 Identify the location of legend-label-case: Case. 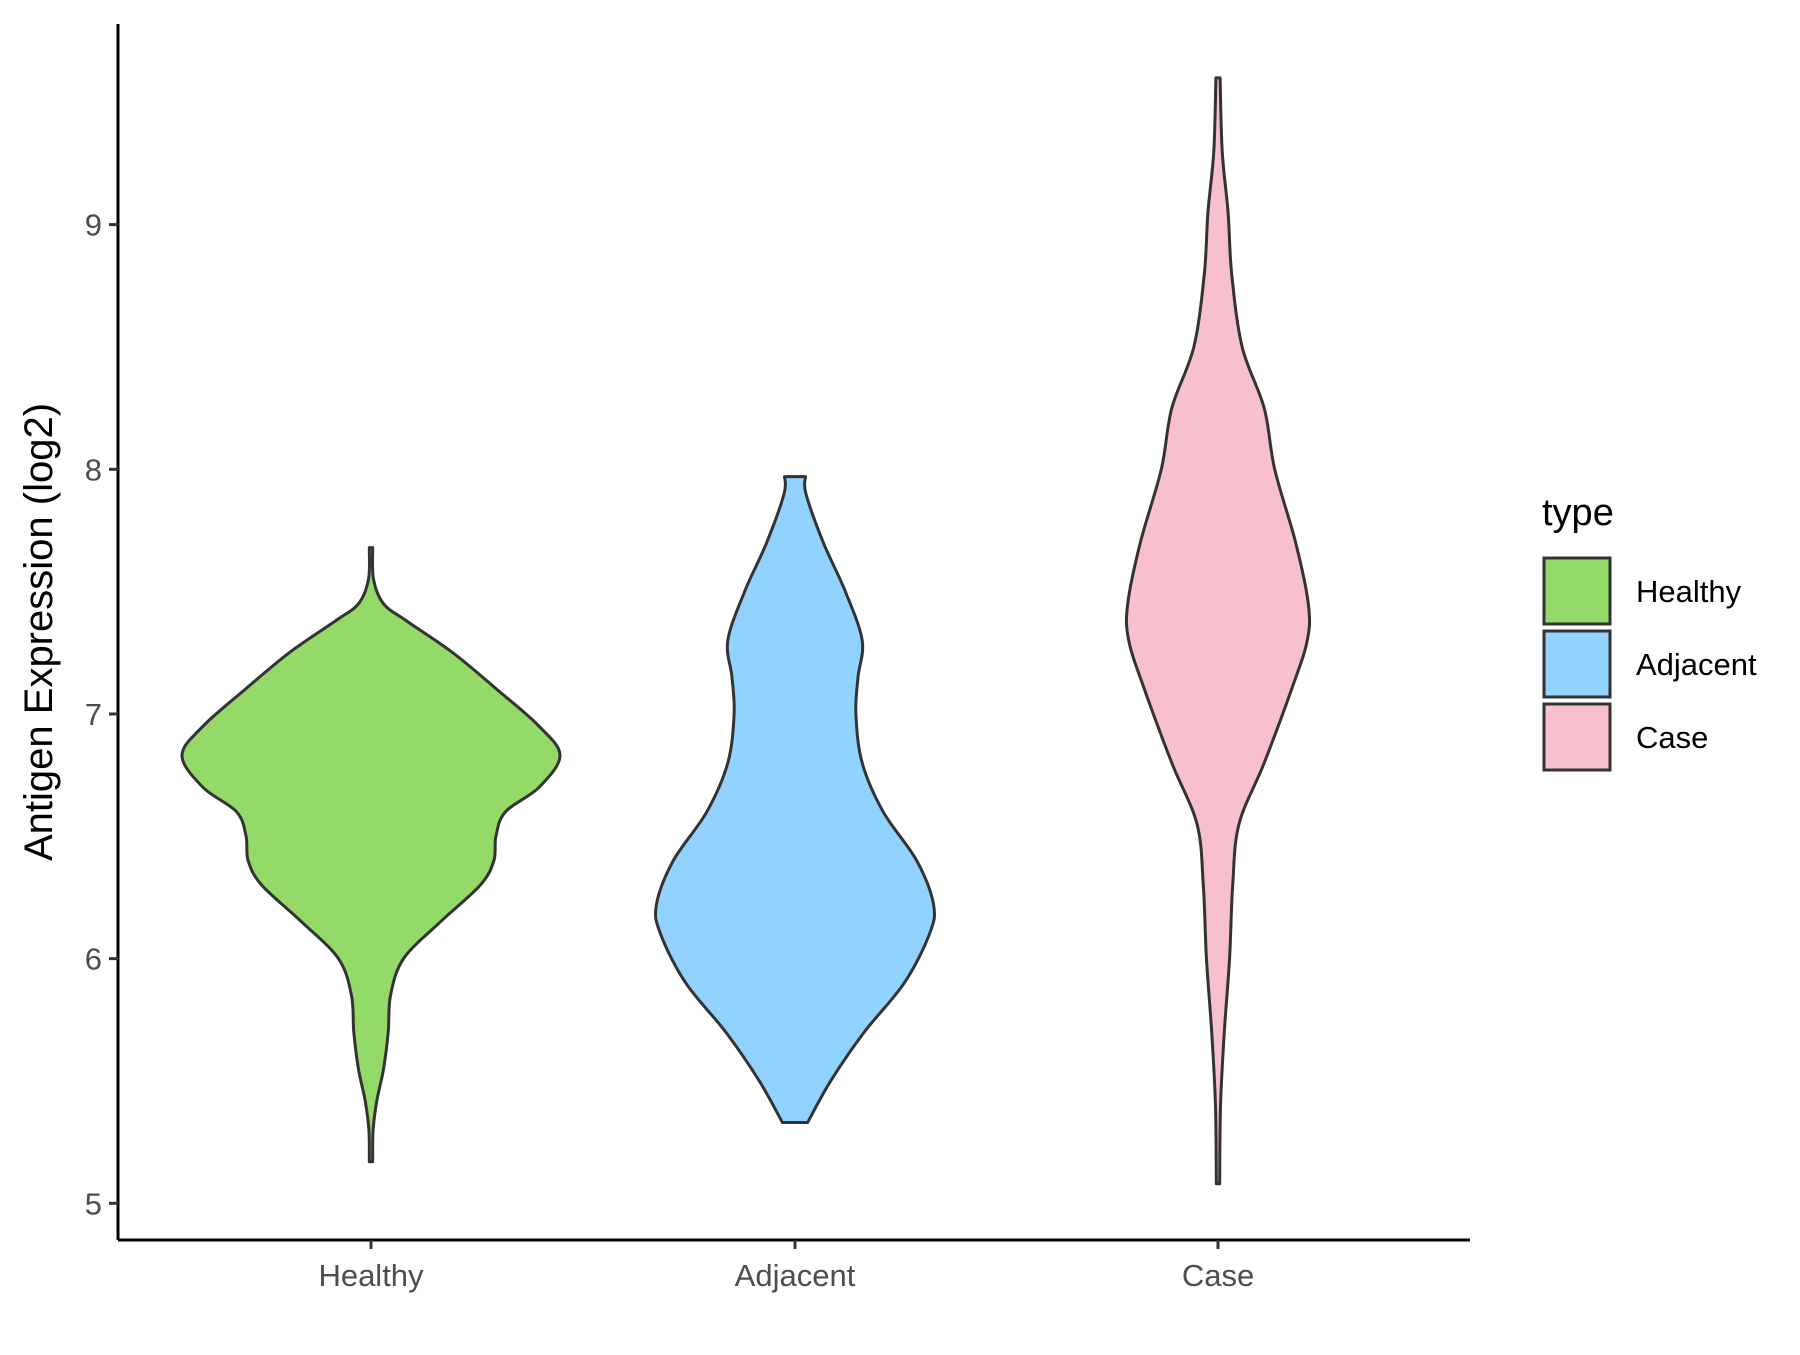
(1672, 737).